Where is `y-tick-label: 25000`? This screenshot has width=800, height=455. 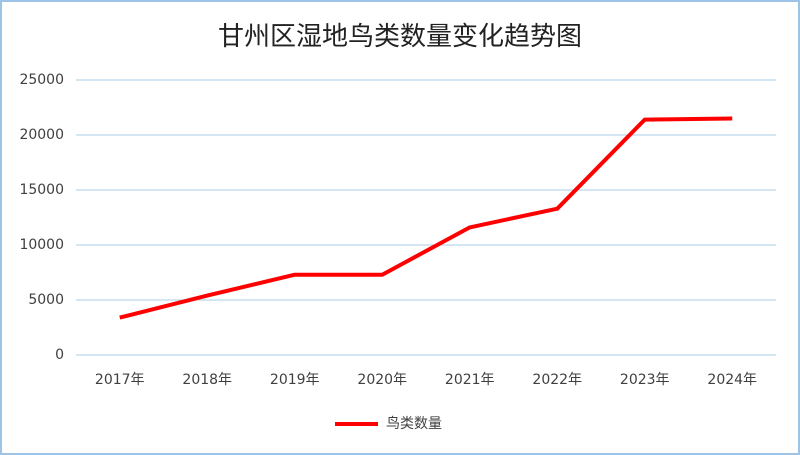
y-tick-label: 25000 is located at coordinates (41, 80).